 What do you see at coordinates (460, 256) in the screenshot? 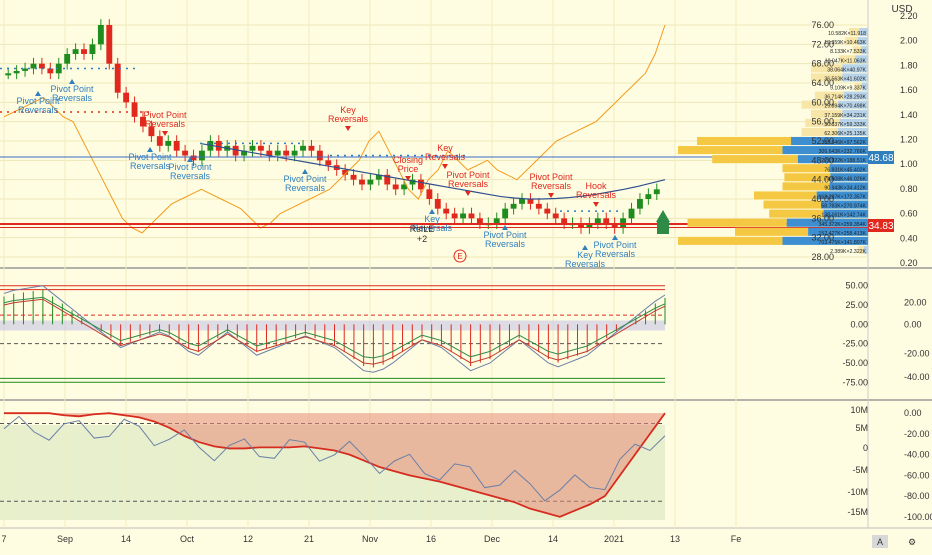
I see `earnings-badge` at bounding box center [460, 256].